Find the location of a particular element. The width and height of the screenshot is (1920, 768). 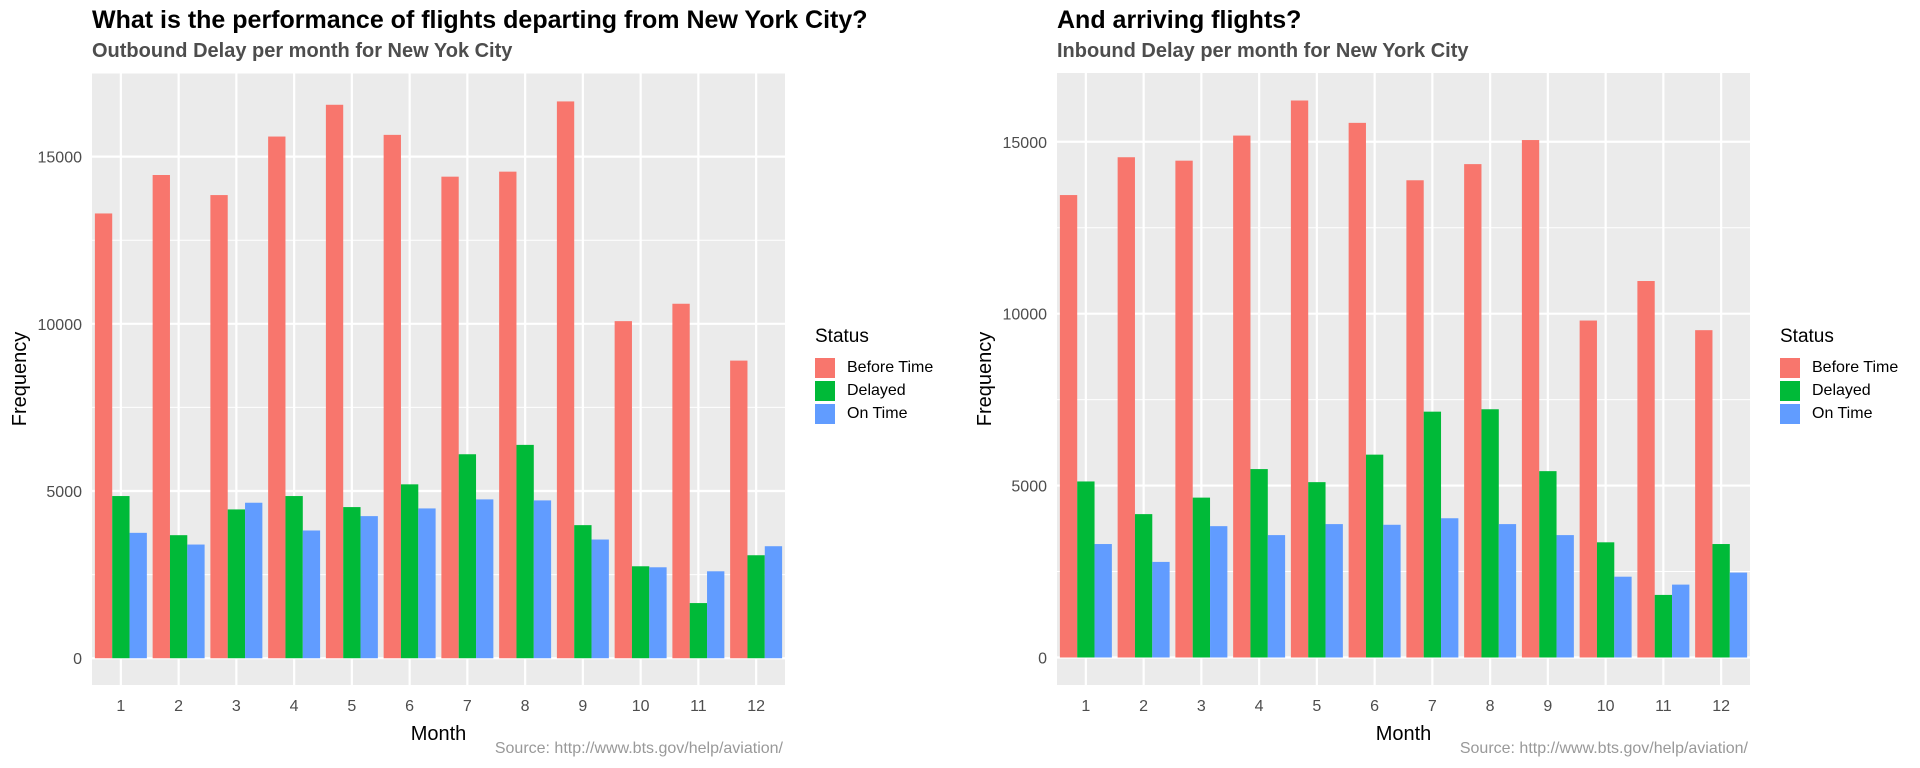

legend-item-on-time: On Time is located at coordinates (1839, 413).